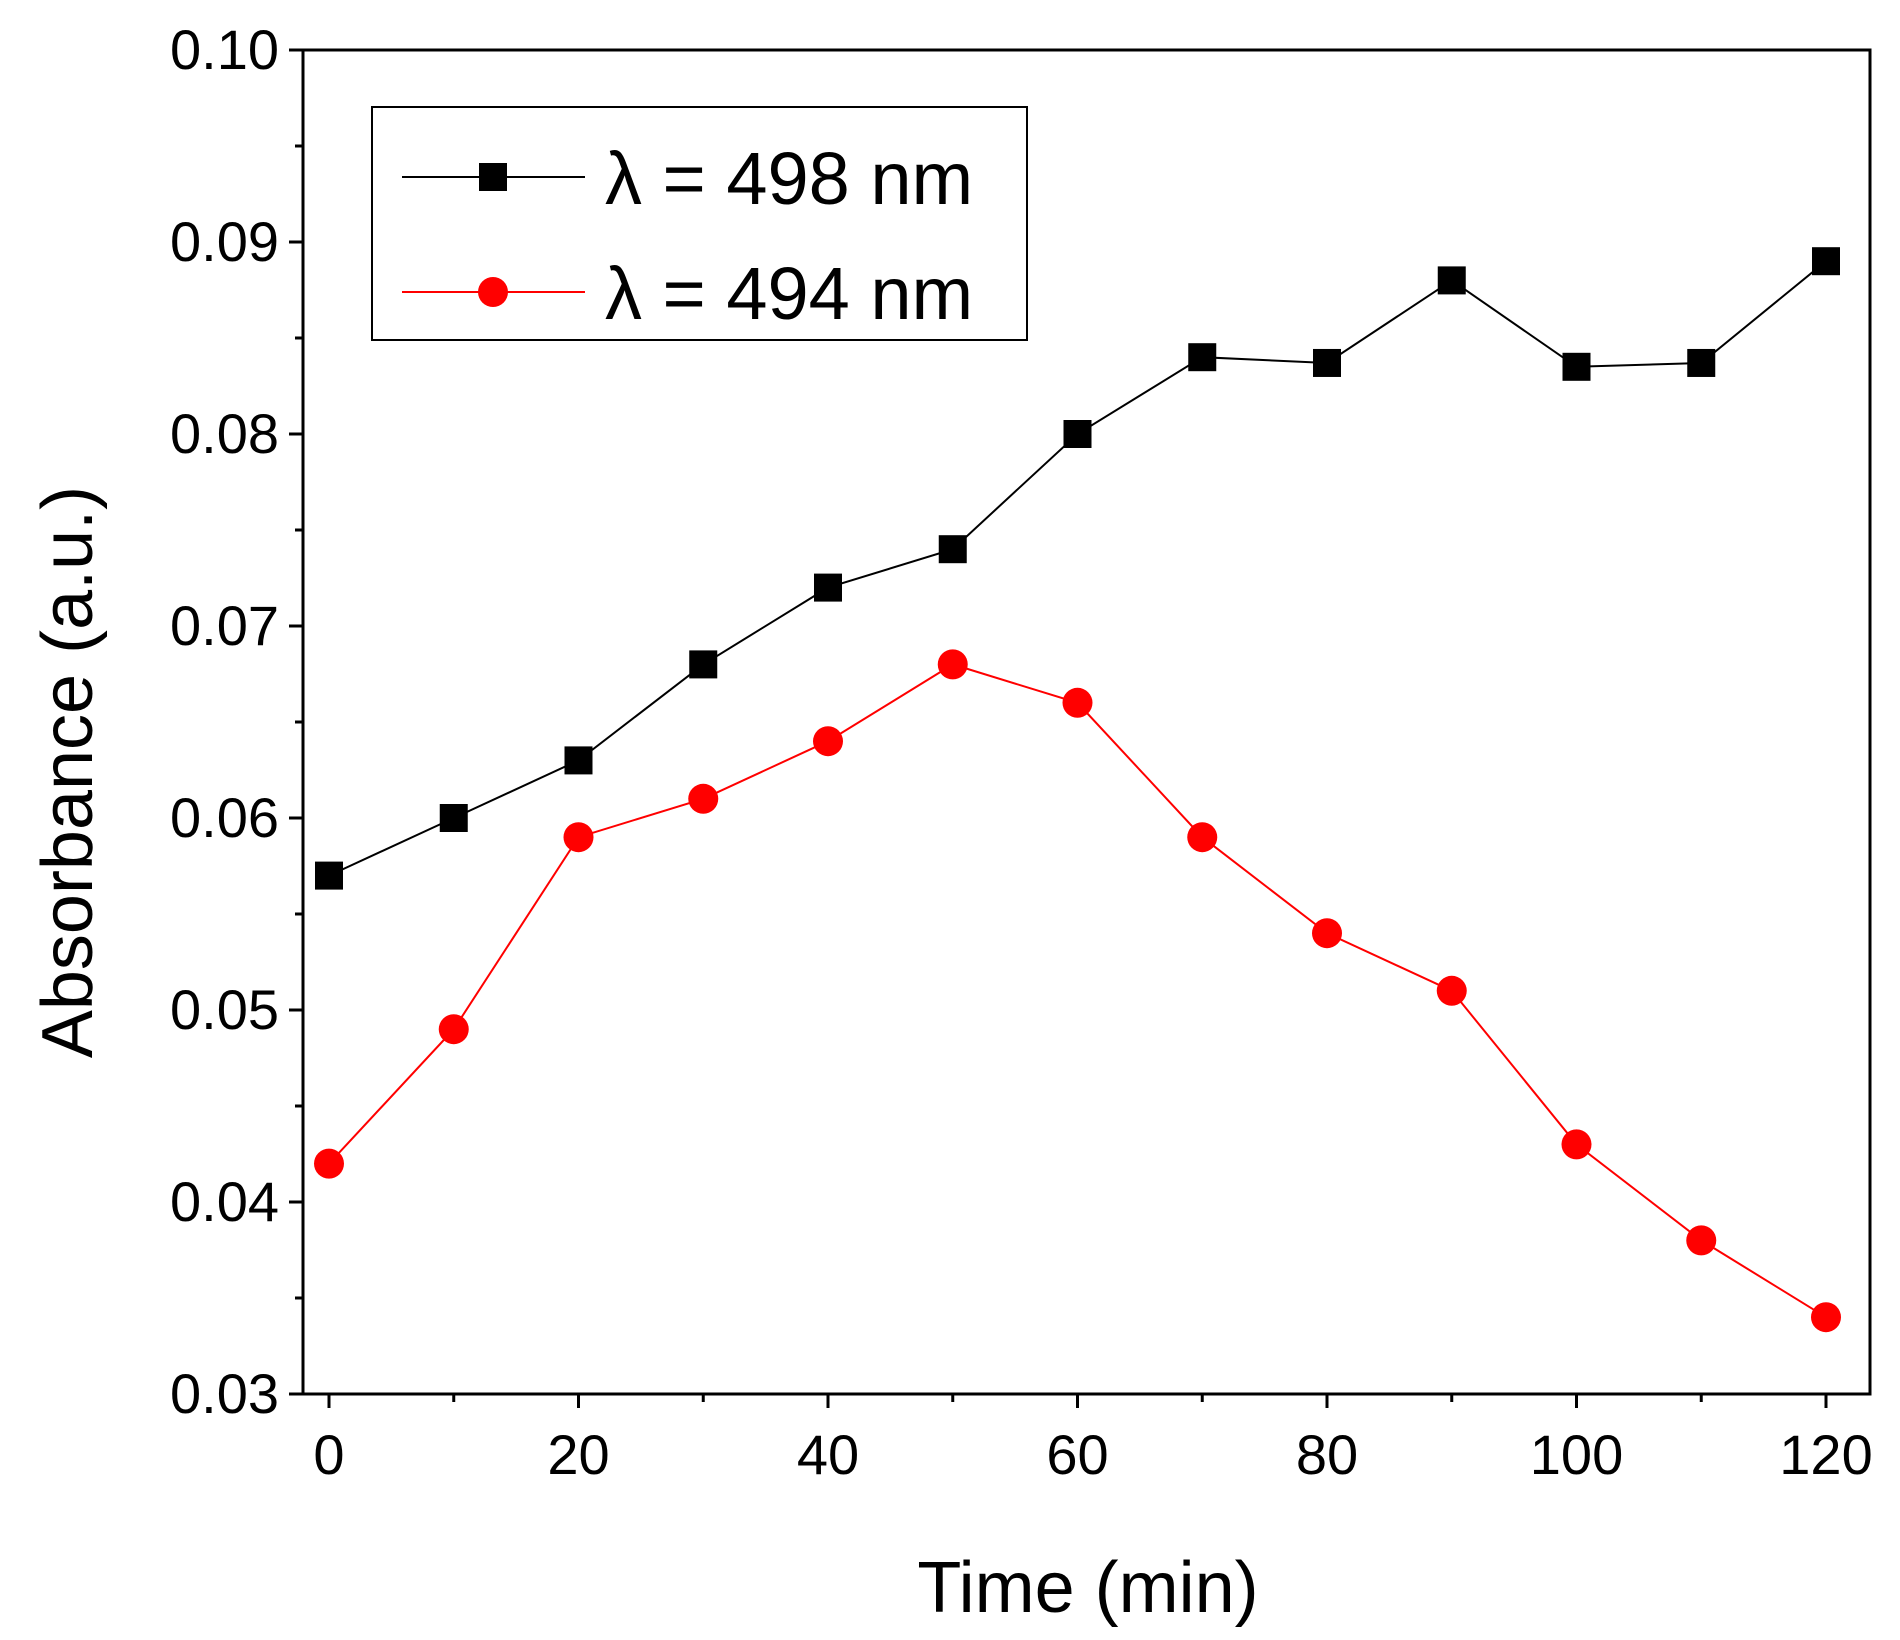  Describe the element at coordinates (789, 178) in the screenshot. I see `legend-label-498: λ = 498 nm` at that location.